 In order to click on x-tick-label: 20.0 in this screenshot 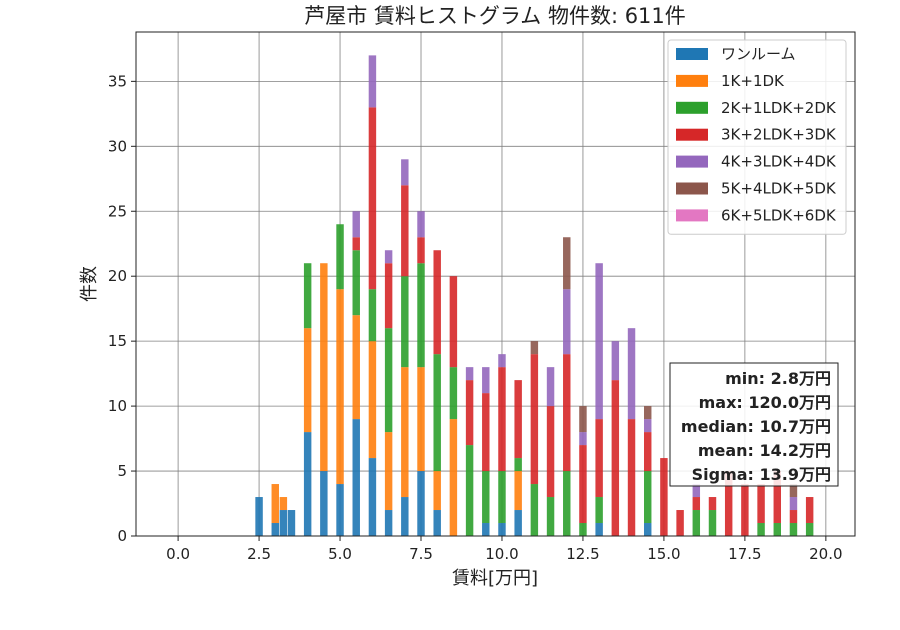, I will do `click(825, 554)`.